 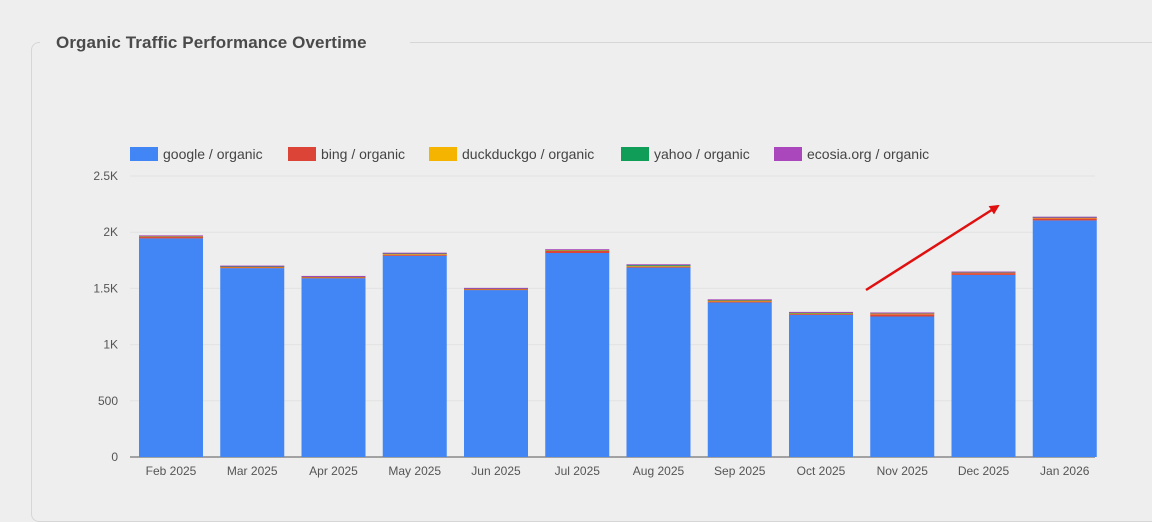 I want to click on legend-label: google / organic, so click(x=213, y=154).